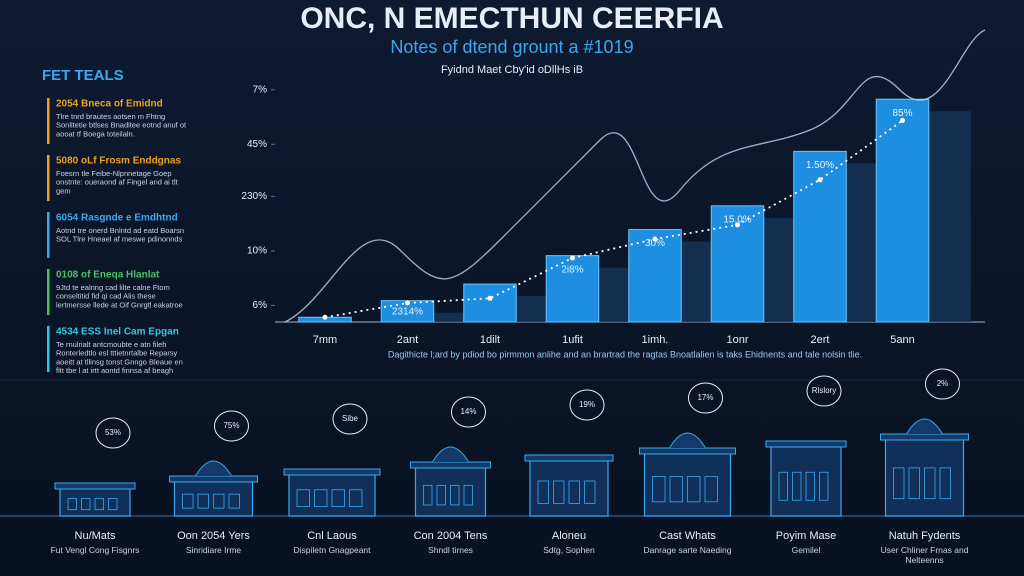  I want to click on sidebar-item-title: 2054 Bneca of Emidnd, so click(109, 104).